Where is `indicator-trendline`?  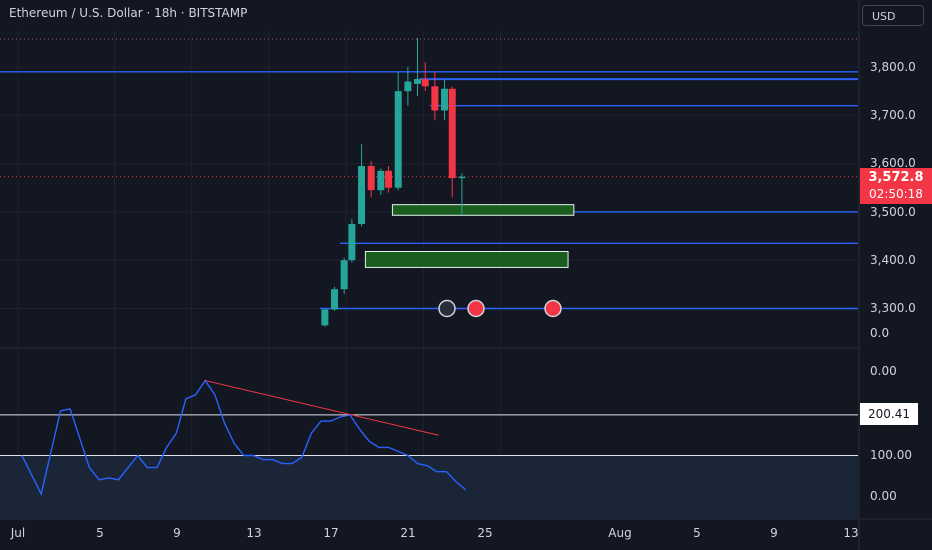 indicator-trendline is located at coordinates (322, 408).